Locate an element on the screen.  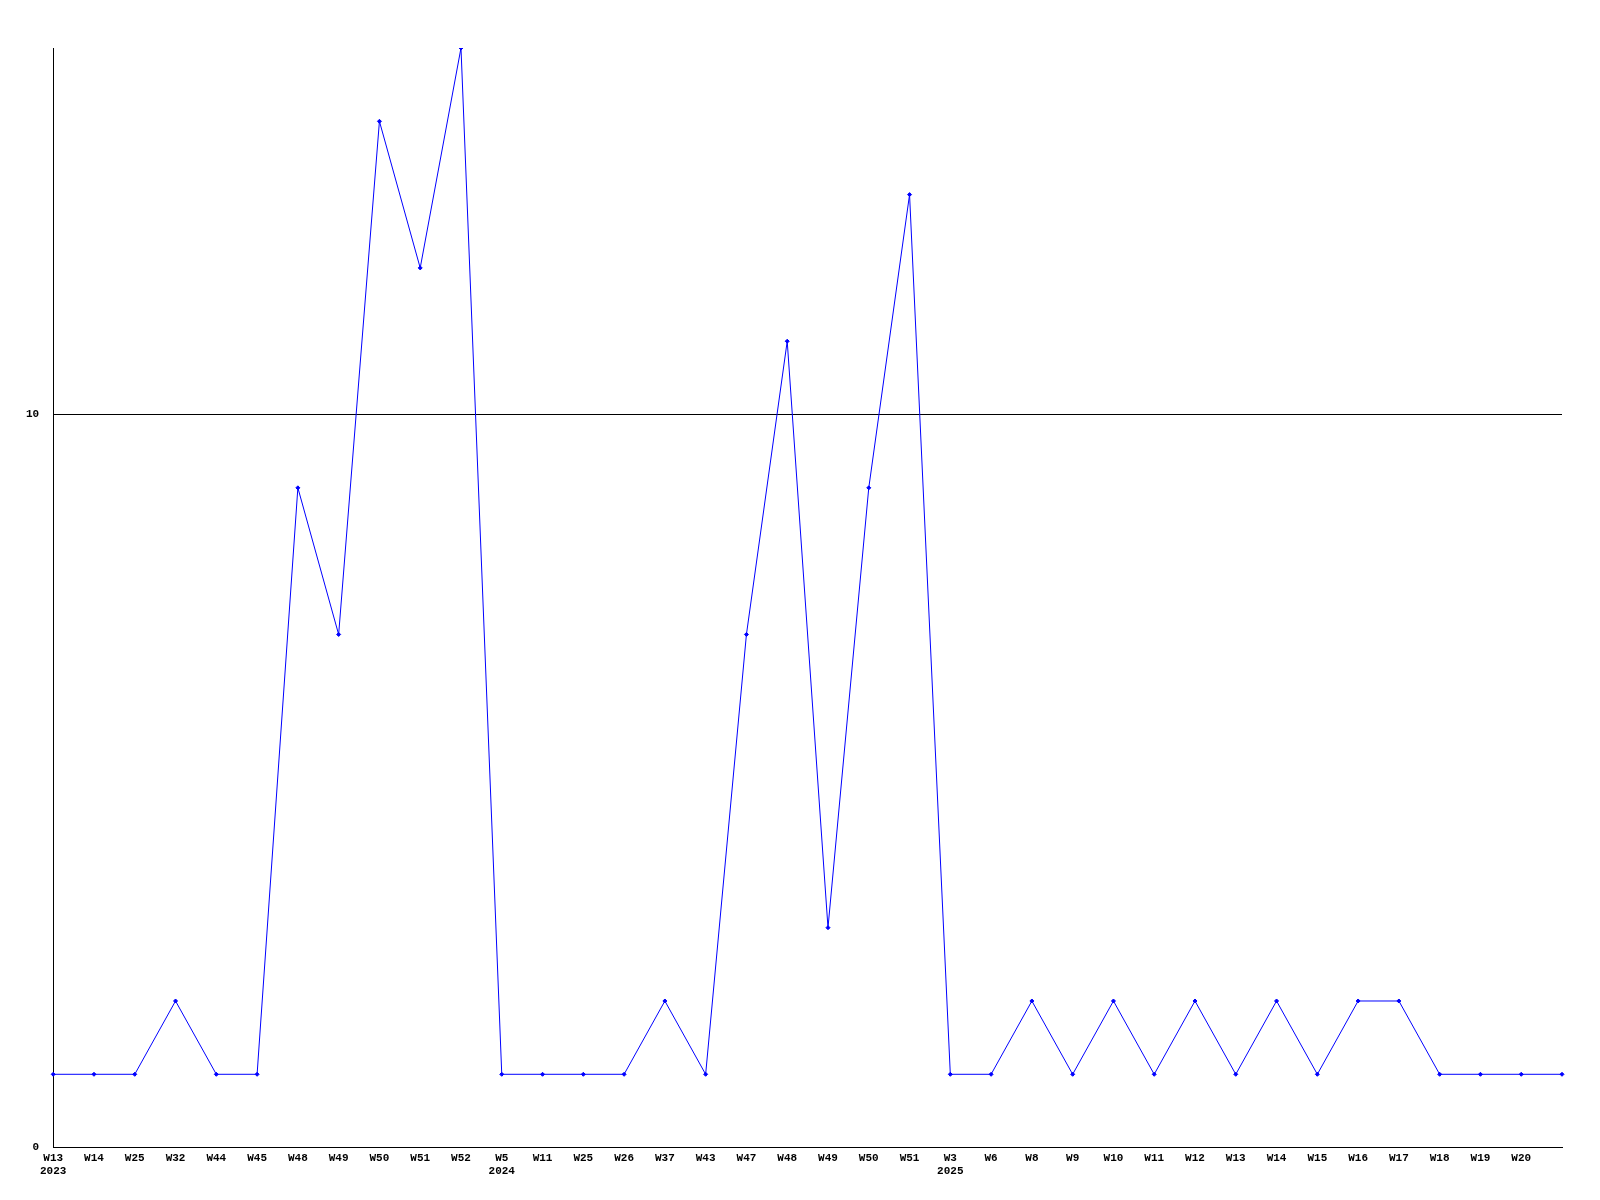
x-tick-label: W18 is located at coordinates (1439, 1157).